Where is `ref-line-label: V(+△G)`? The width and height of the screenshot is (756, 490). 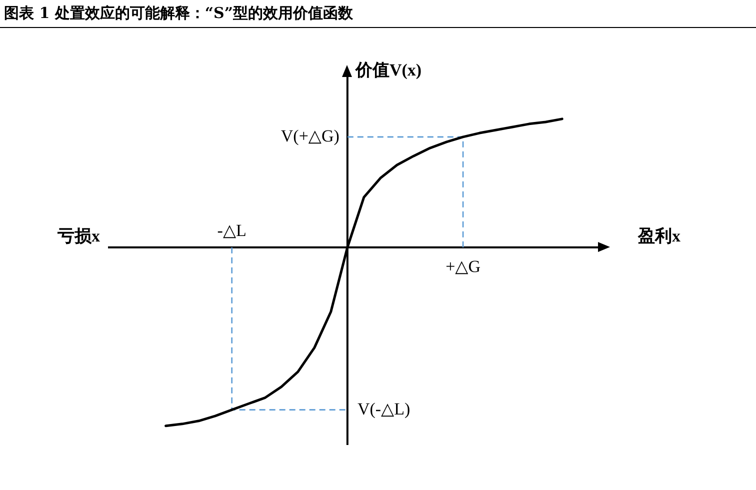 ref-line-label: V(+△G) is located at coordinates (310, 136).